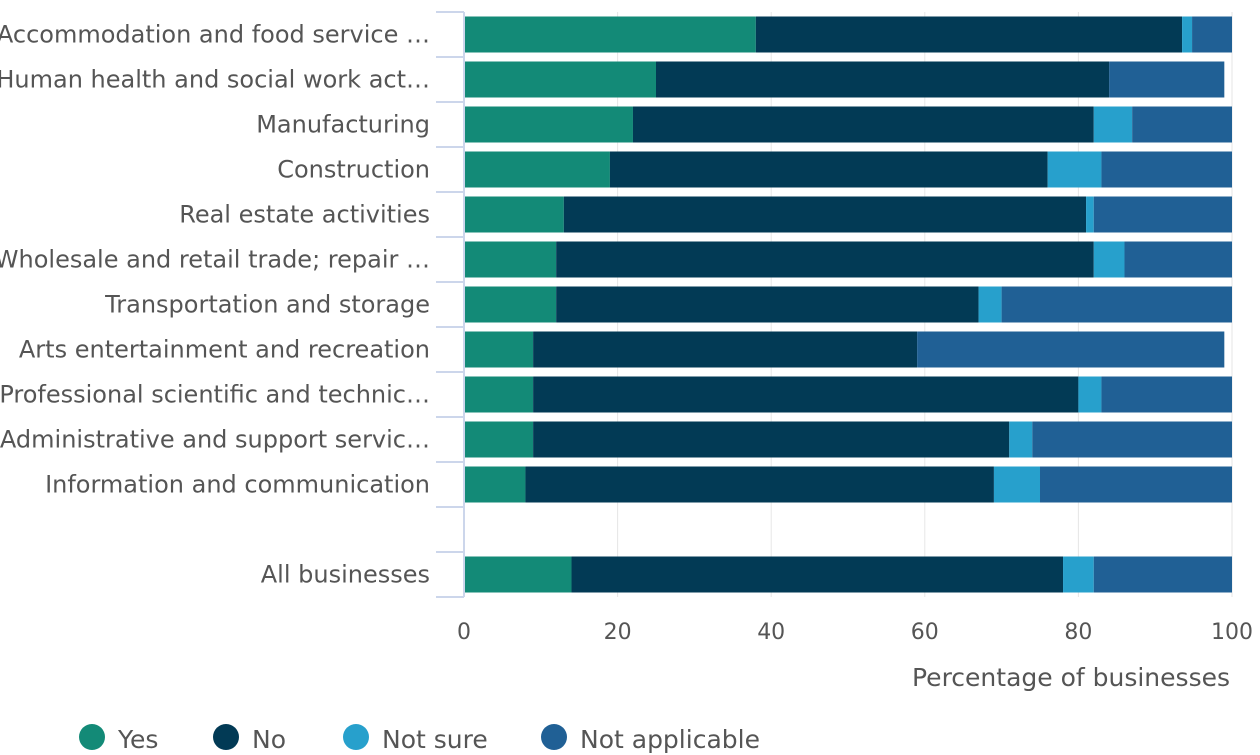 Image resolution: width=1260 pixels, height=755 pixels. Describe the element at coordinates (343, 125) in the screenshot. I see `category-label: Manufacturing` at that location.